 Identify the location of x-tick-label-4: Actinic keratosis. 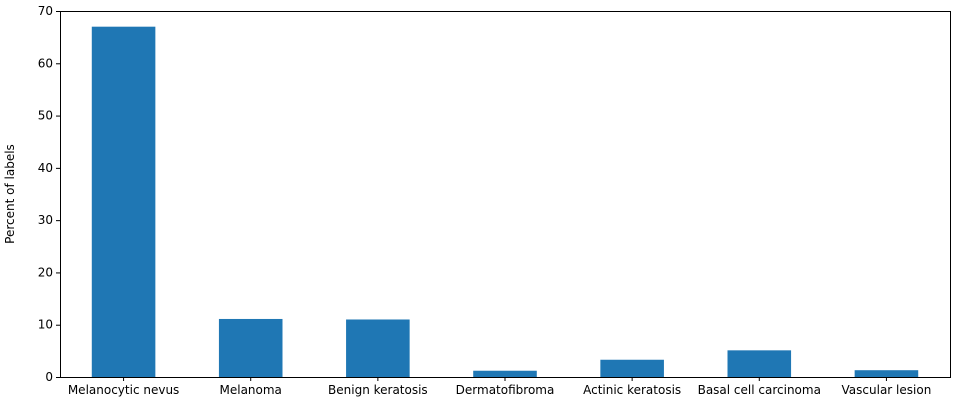
(632, 390).